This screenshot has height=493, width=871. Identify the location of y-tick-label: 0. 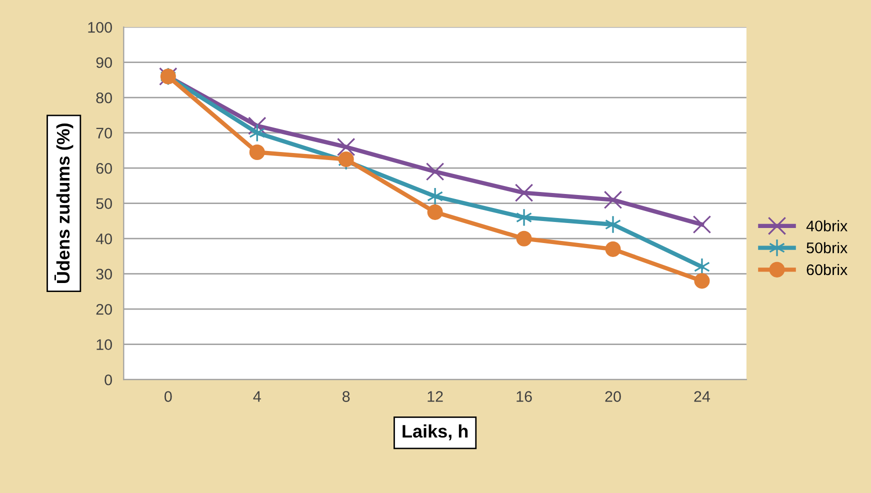
(108, 380).